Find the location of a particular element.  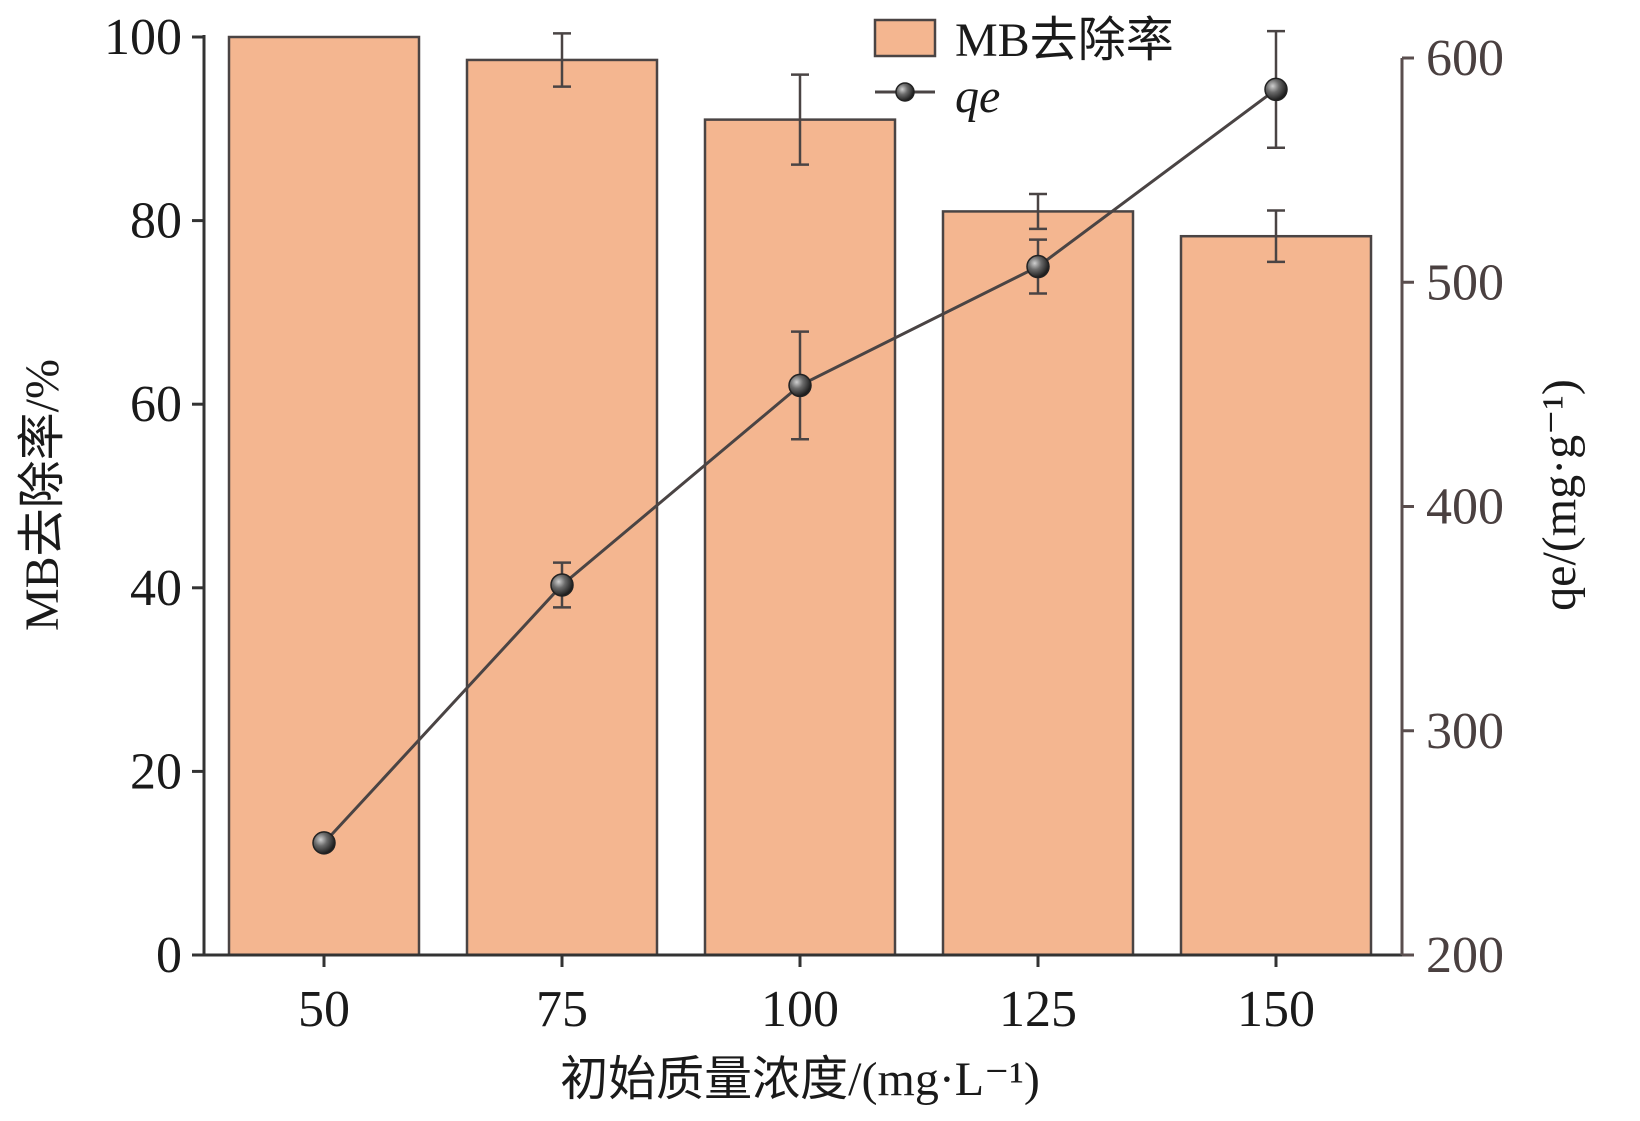

left-y-tick-label: 100 is located at coordinates (143, 37).